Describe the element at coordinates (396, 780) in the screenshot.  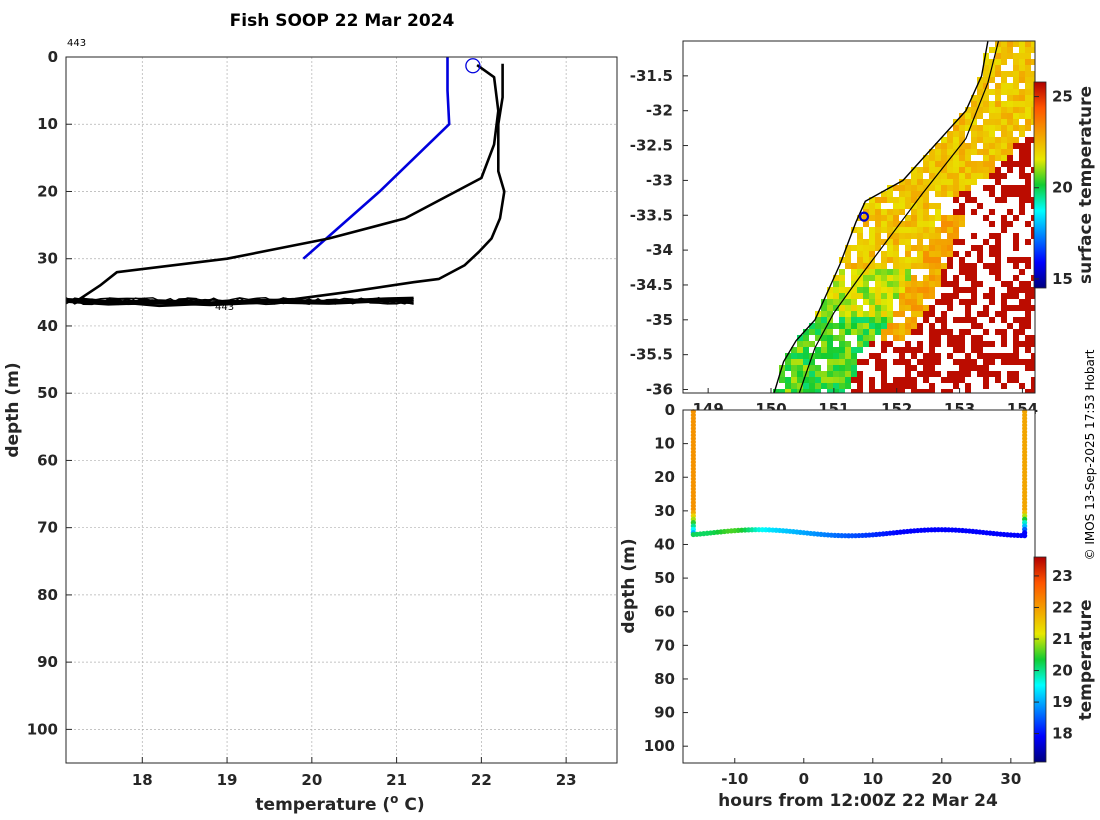
I see `profile-xtick-label: 21` at that location.